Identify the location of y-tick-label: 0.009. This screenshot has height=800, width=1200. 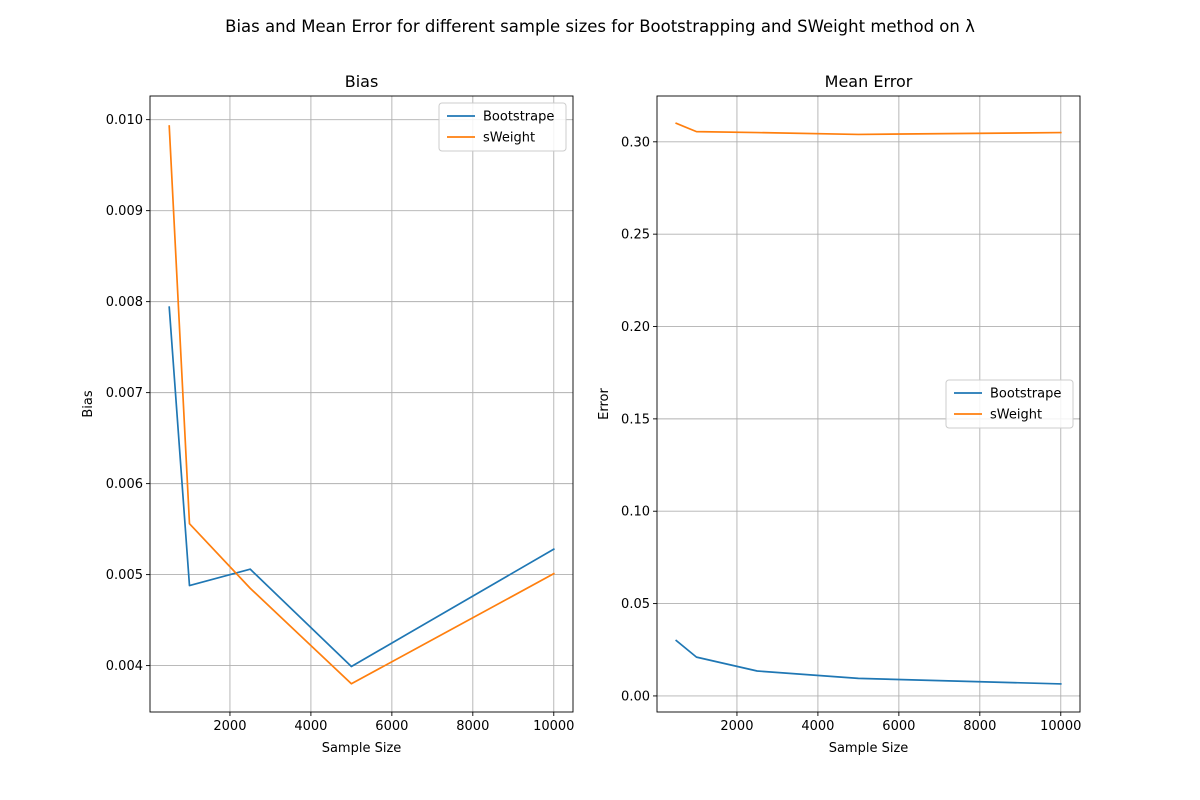
(124, 211).